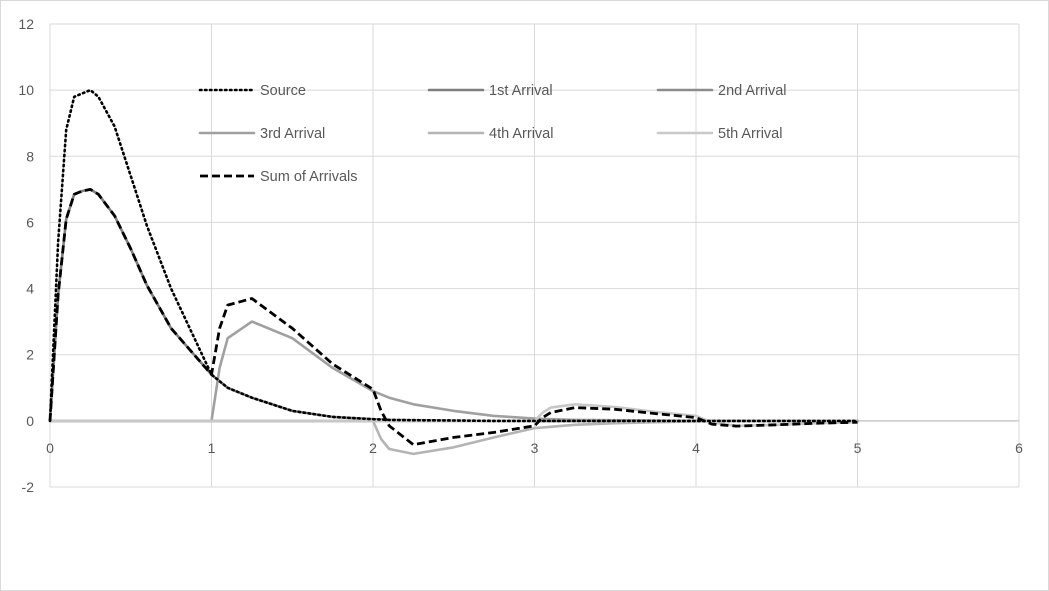  What do you see at coordinates (1019, 448) in the screenshot?
I see `x-tick-label: 6` at bounding box center [1019, 448].